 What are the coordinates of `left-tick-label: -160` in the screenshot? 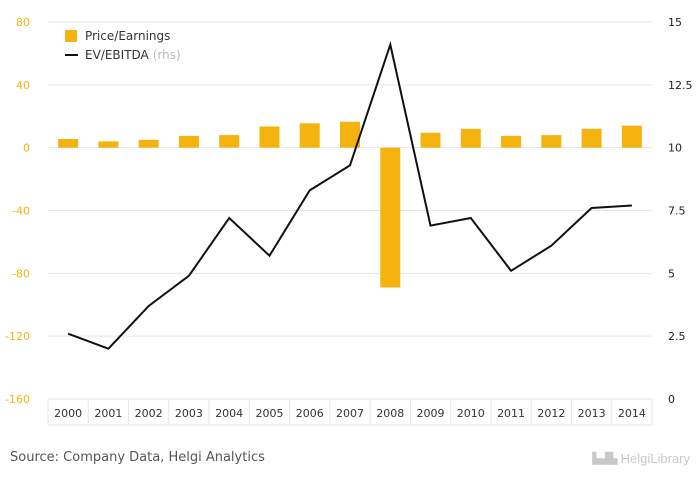 It's located at (17, 399).